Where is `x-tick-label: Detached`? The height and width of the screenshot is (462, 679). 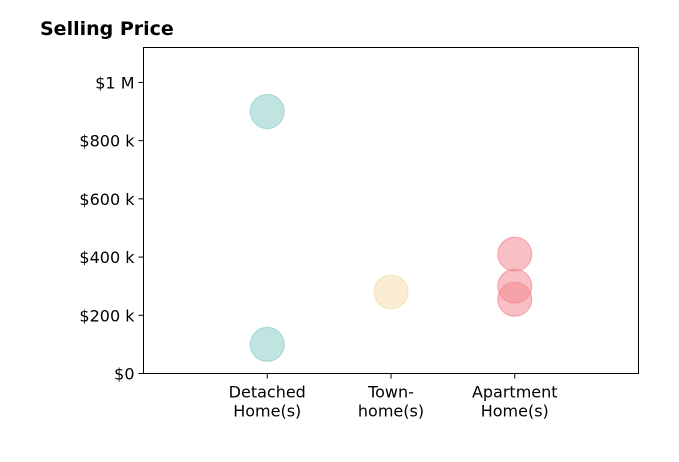
x-tick-label: Detached is located at coordinates (267, 392).